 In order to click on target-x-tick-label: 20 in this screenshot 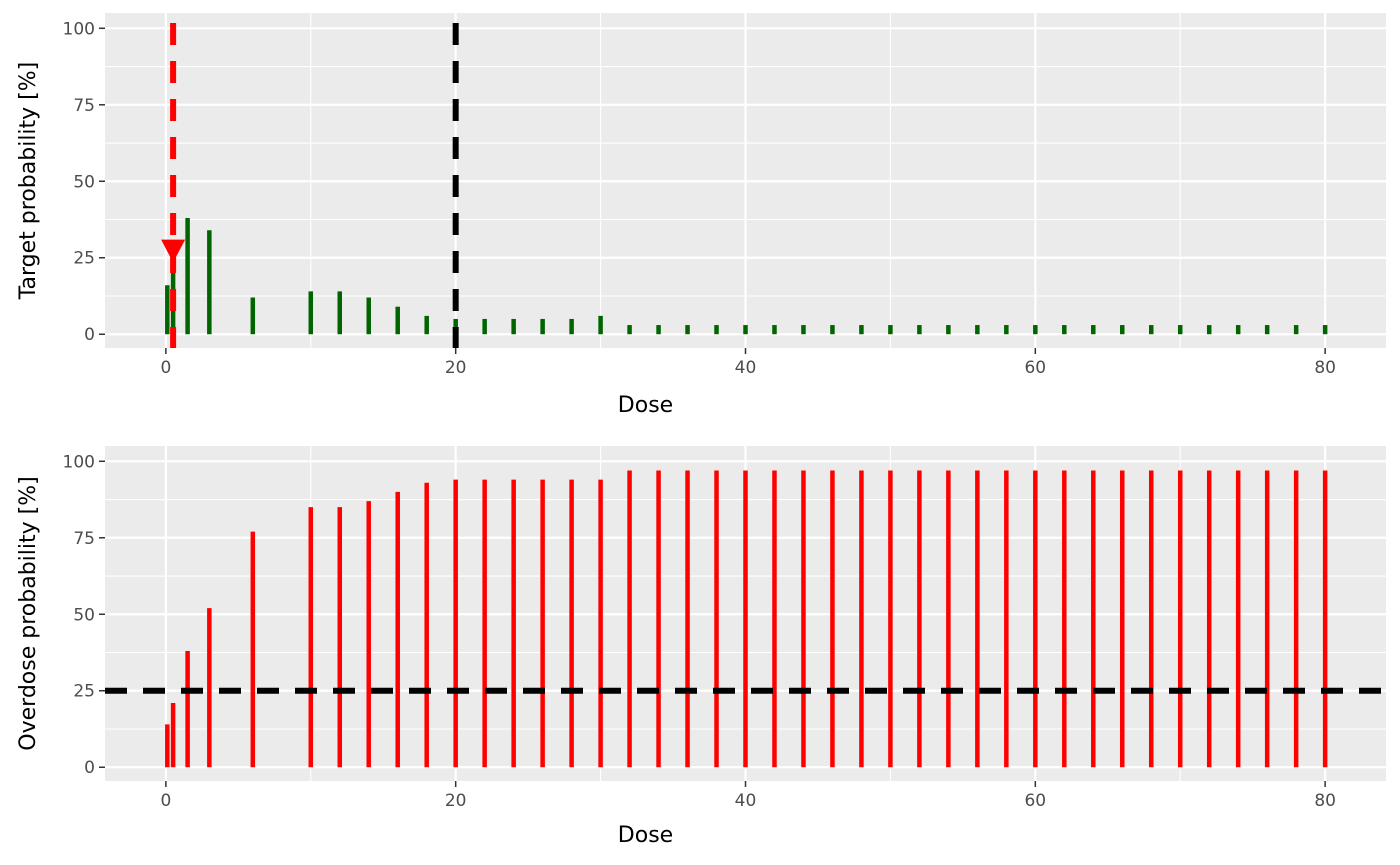, I will do `click(456, 368)`.